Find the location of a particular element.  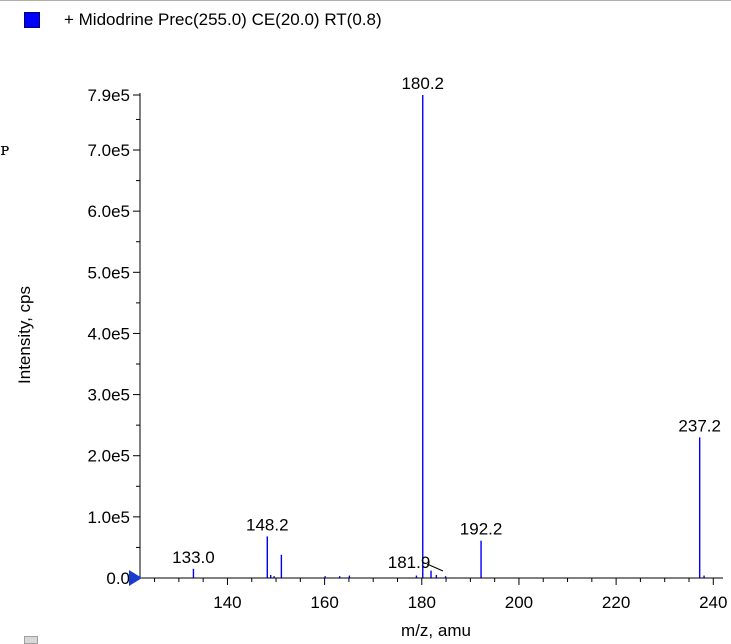

x-axis-ticks: 140 160 180 200 220 240 is located at coordinates (440, 595).